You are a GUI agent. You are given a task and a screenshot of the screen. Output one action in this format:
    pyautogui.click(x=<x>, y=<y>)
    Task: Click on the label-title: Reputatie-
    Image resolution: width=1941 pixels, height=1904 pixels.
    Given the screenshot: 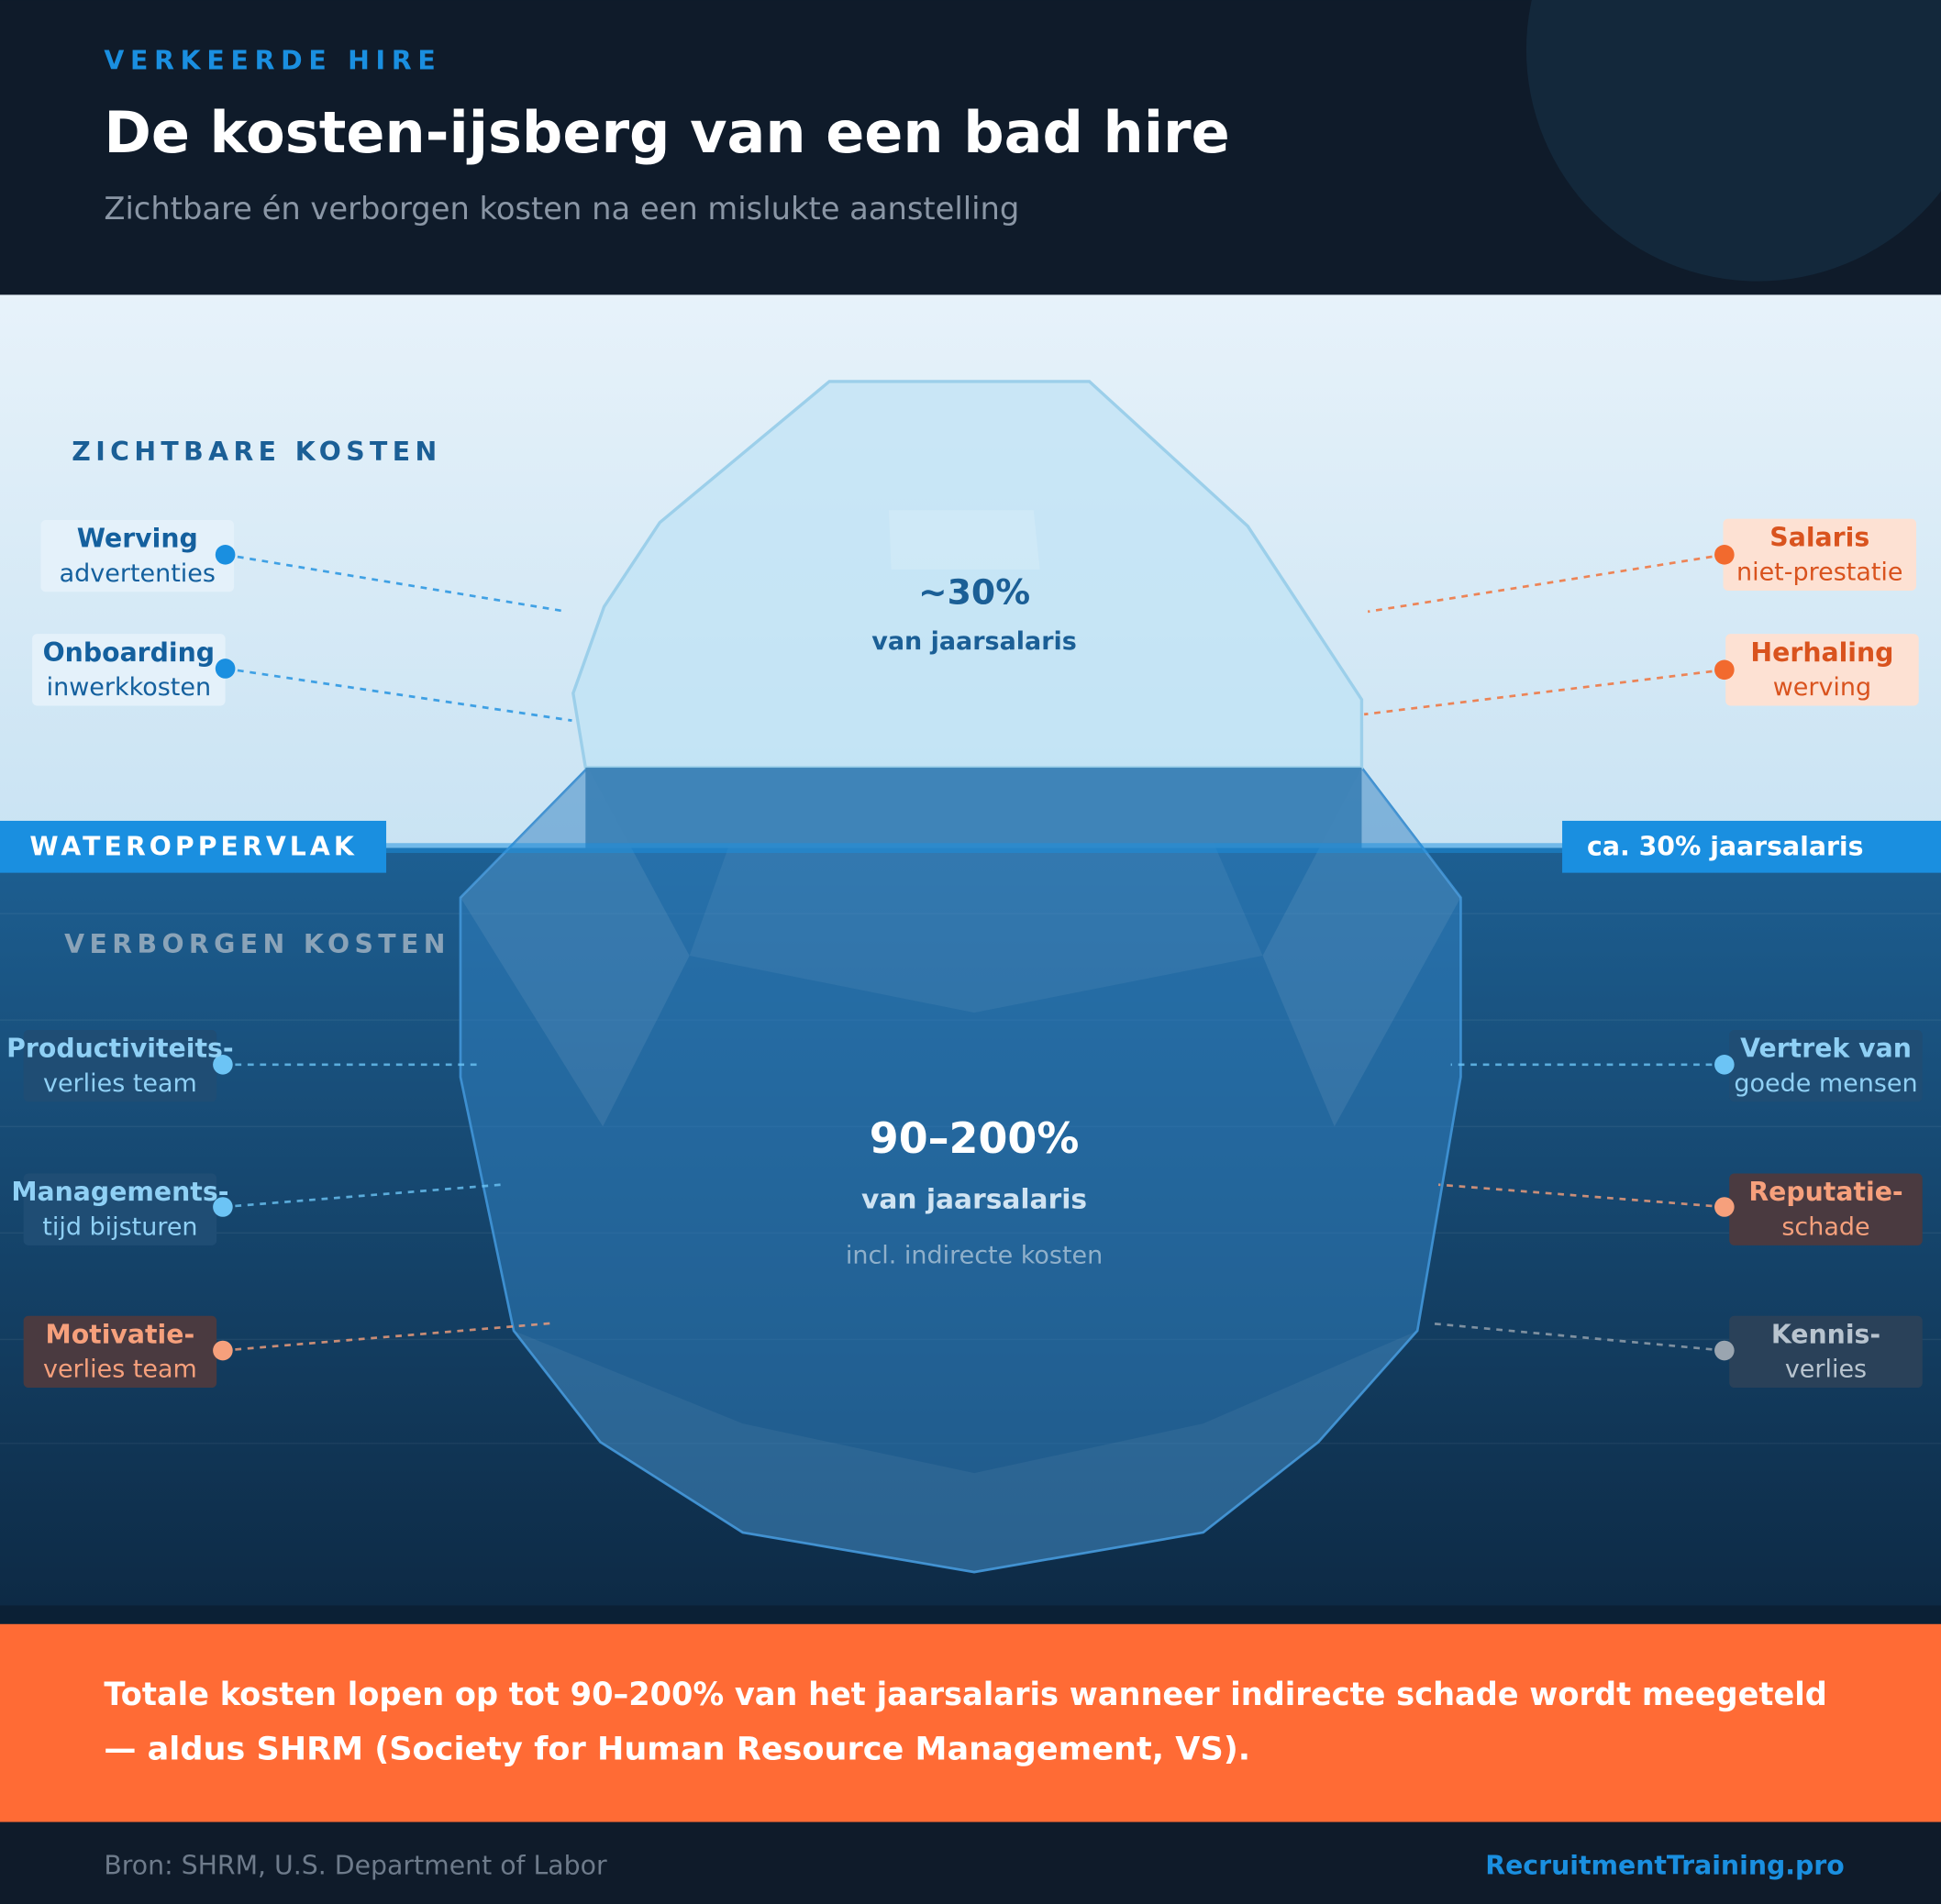 What is the action you would take?
    pyautogui.click(x=1825, y=1192)
    